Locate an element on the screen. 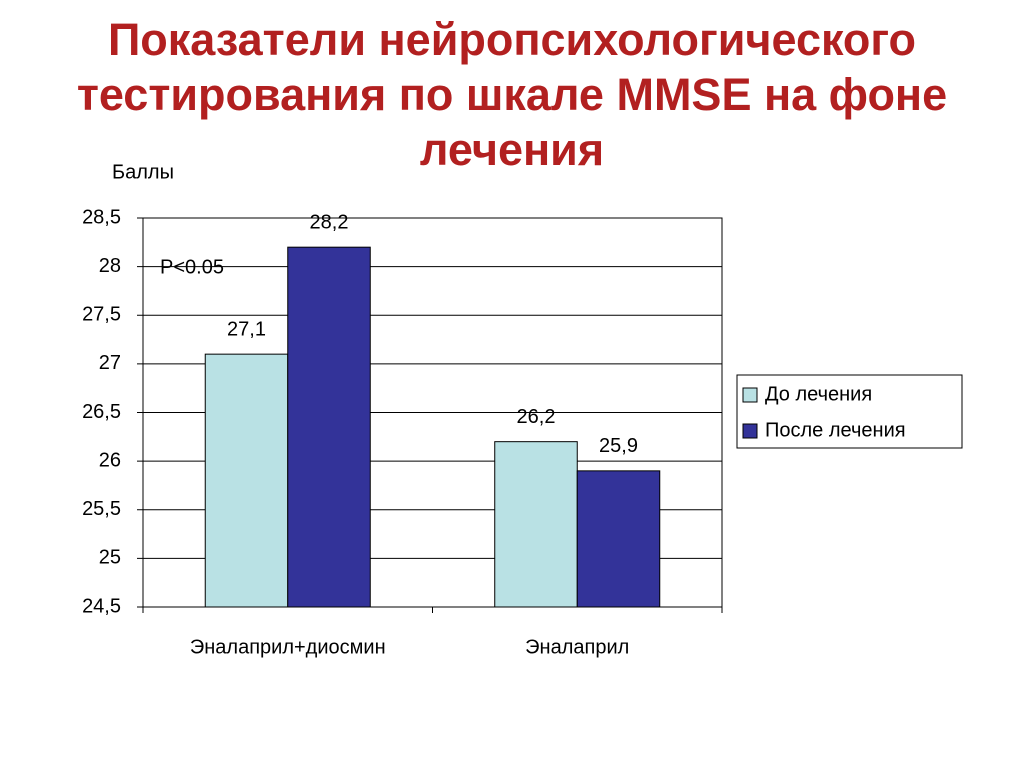 The height and width of the screenshot is (768, 1024). y-tick-label: 28 is located at coordinates (110, 266).